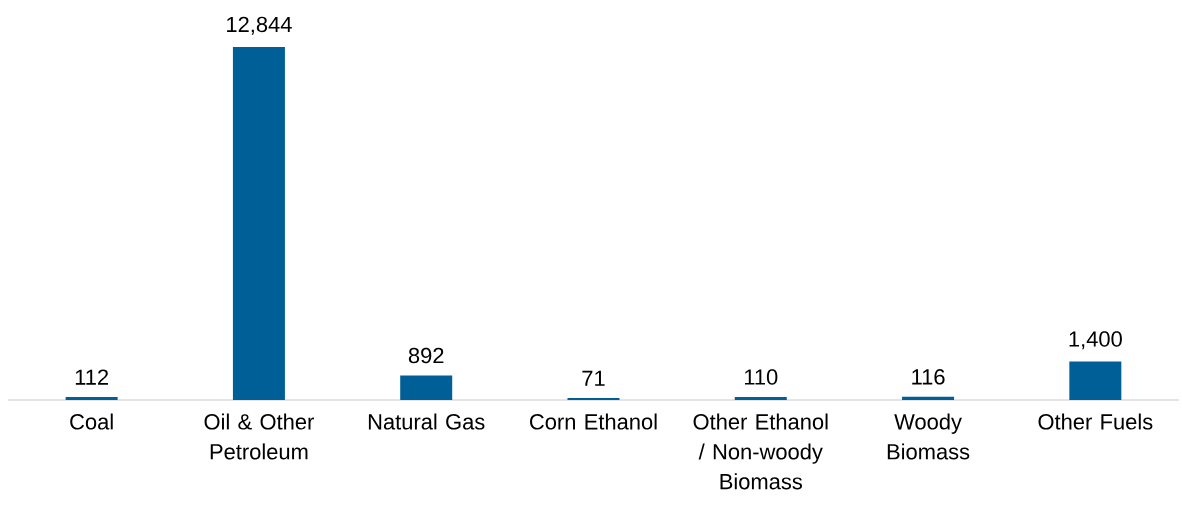 This screenshot has height=512, width=1182. What do you see at coordinates (91, 421) in the screenshot?
I see `x-tick-label: Coal` at bounding box center [91, 421].